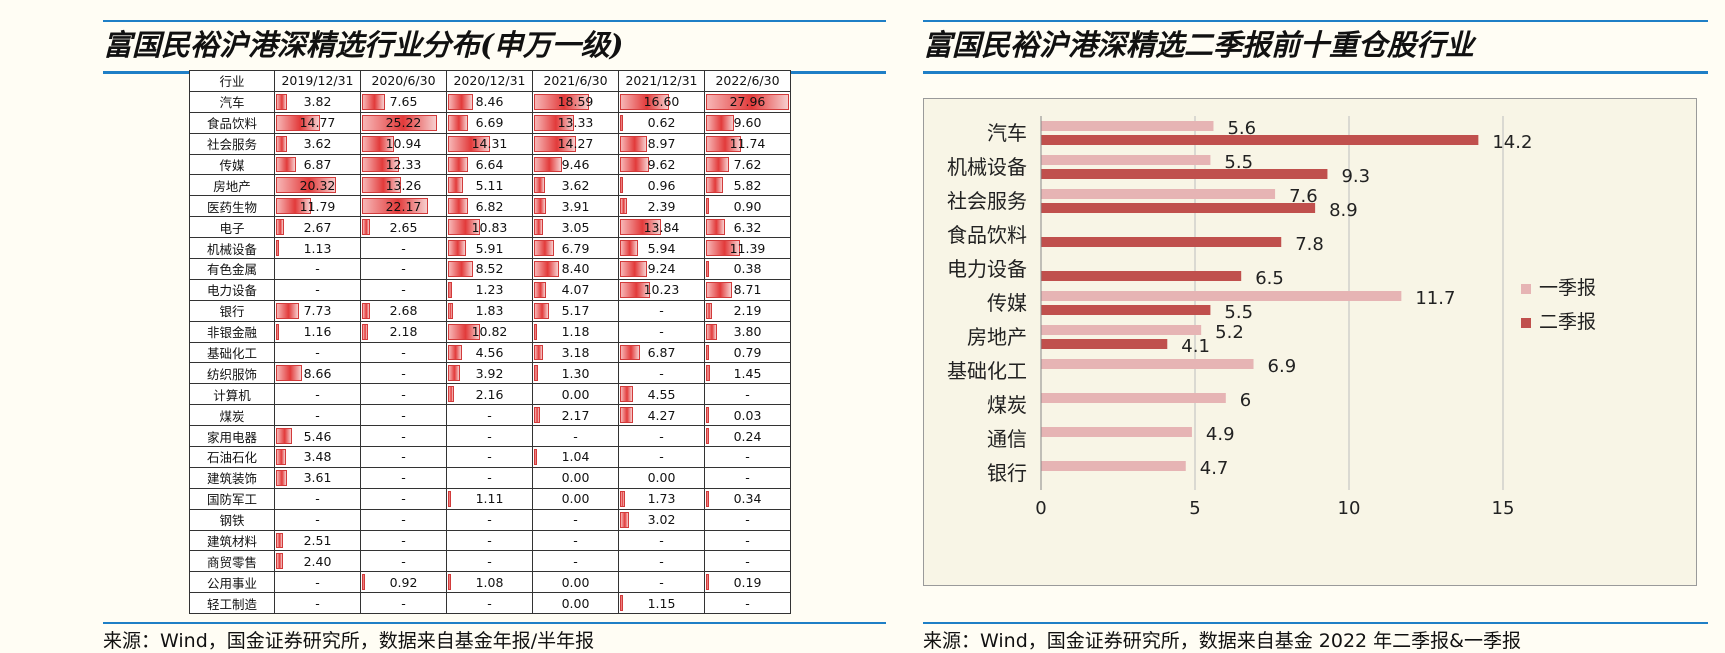 Image resolution: width=1725 pixels, height=653 pixels. I want to click on weight-value: 2.40, so click(317, 561).